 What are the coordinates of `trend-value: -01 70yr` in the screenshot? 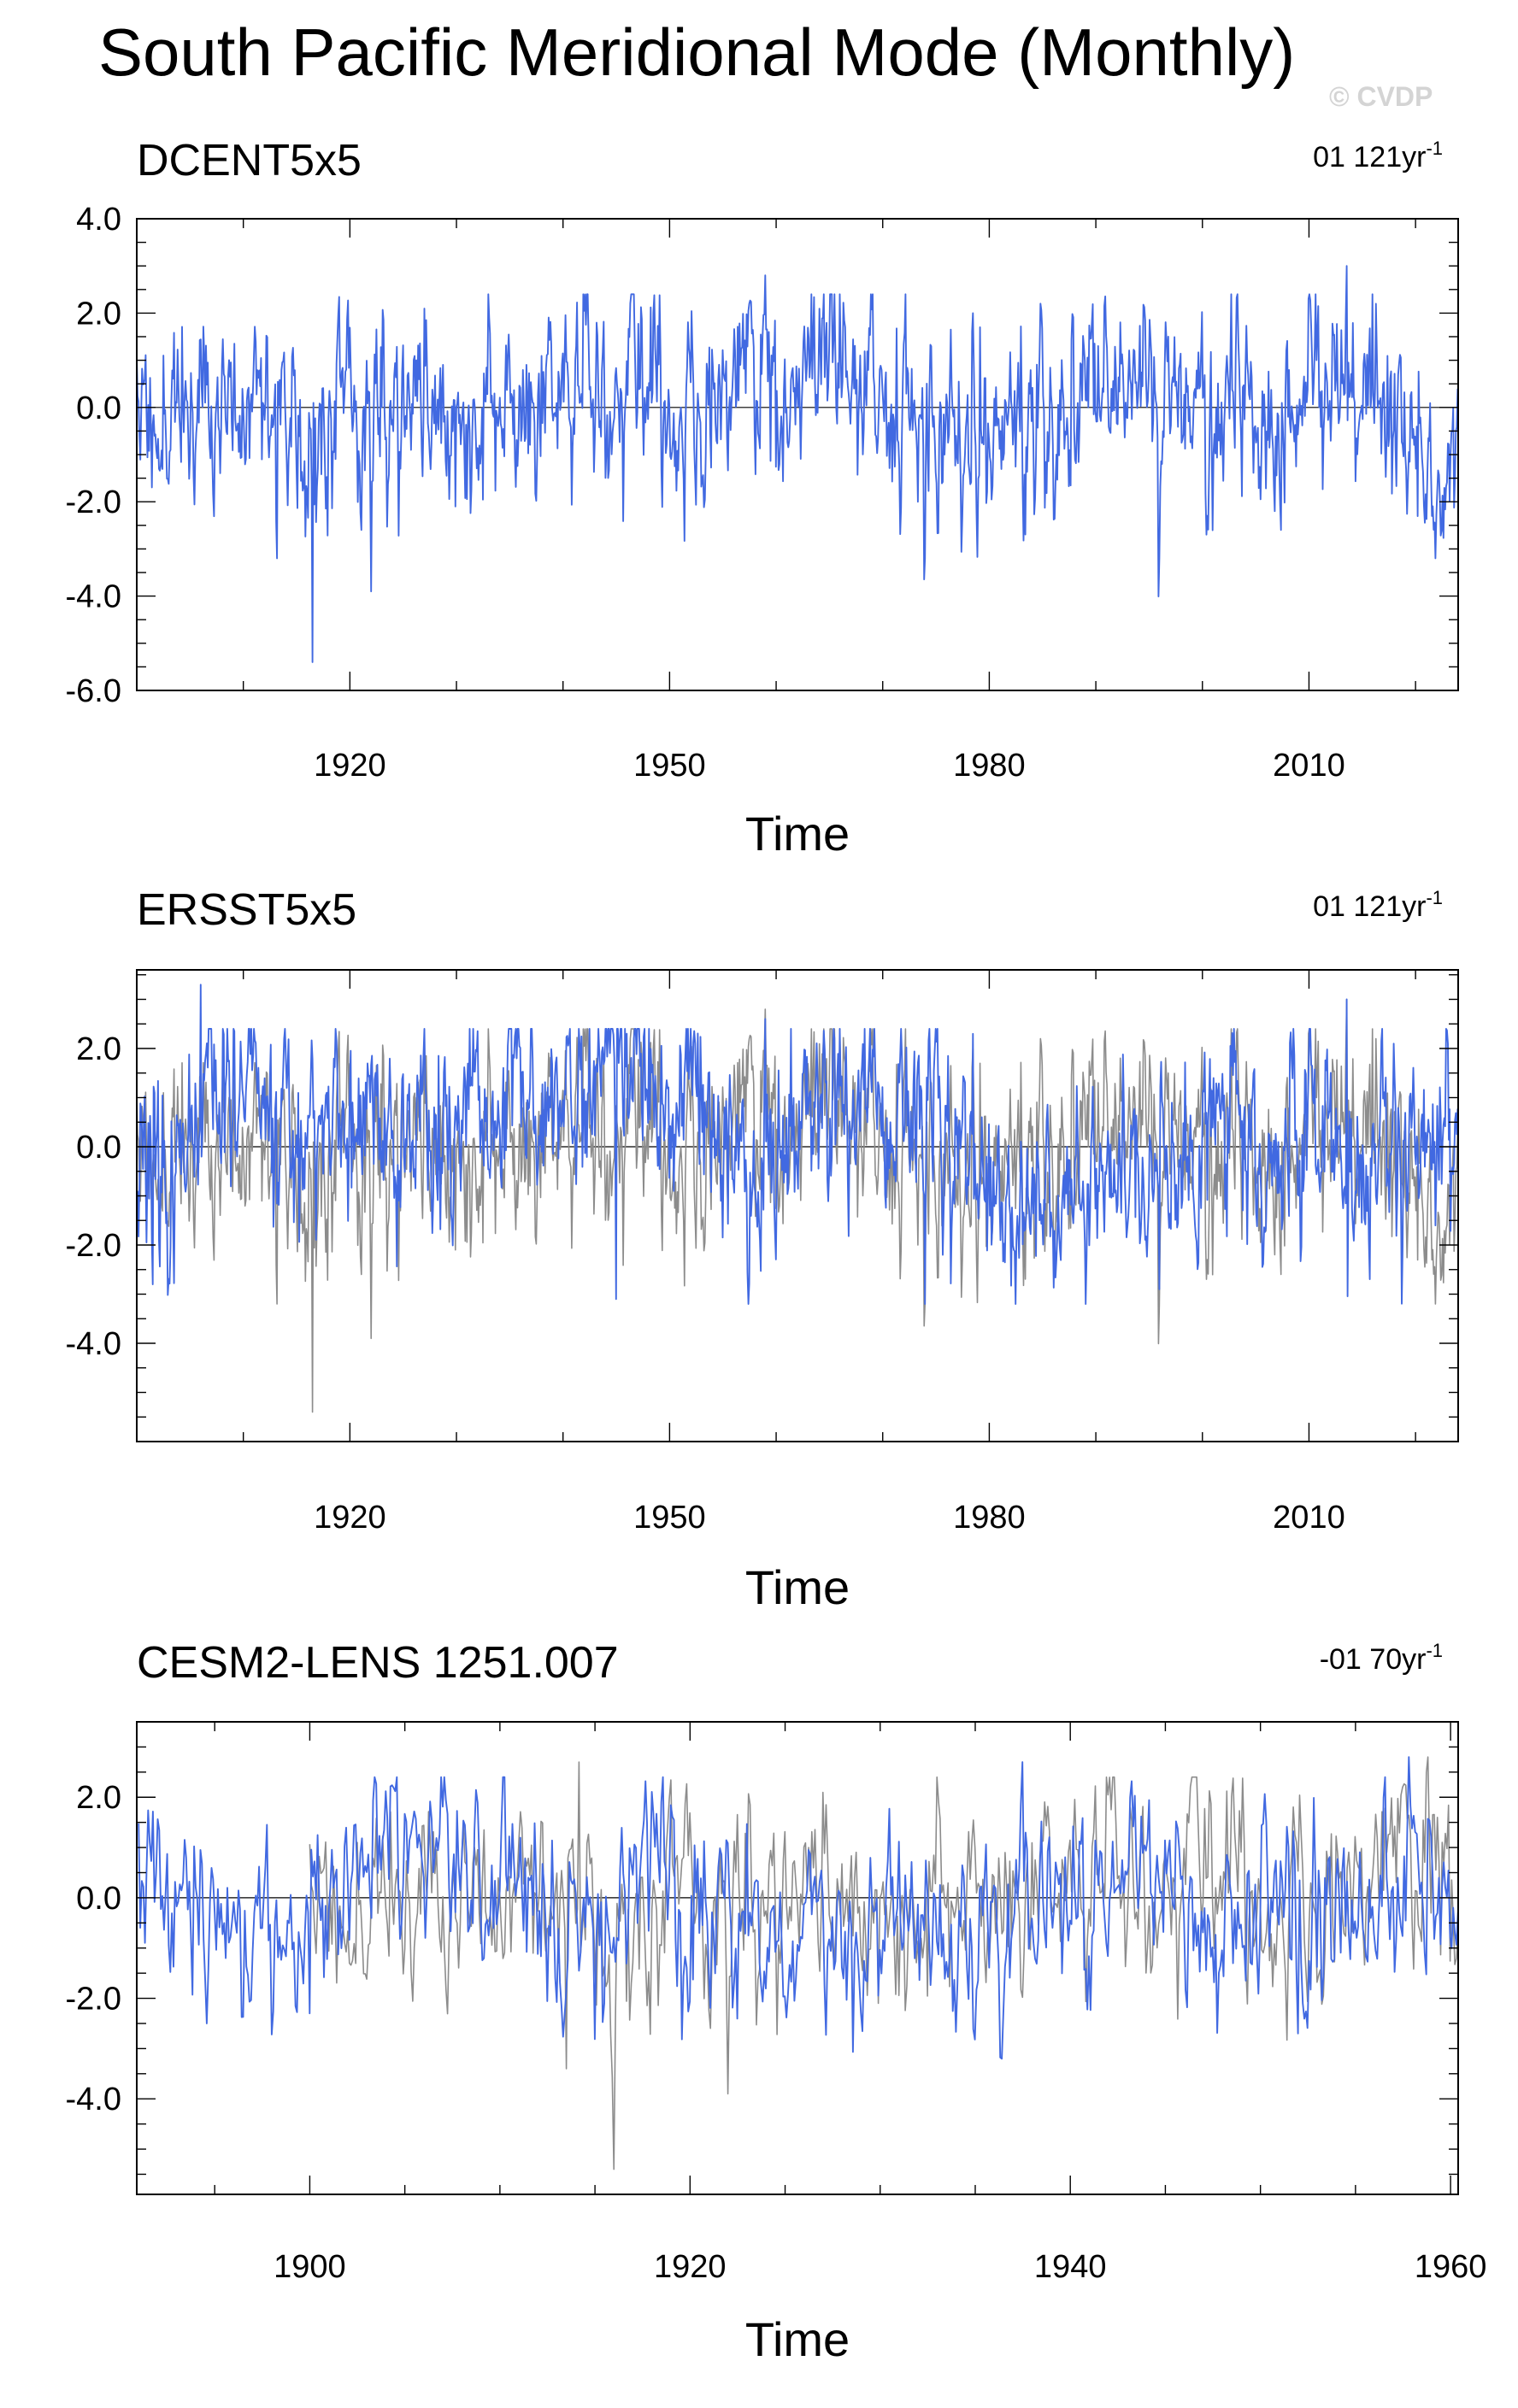 It's located at (1373, 1659).